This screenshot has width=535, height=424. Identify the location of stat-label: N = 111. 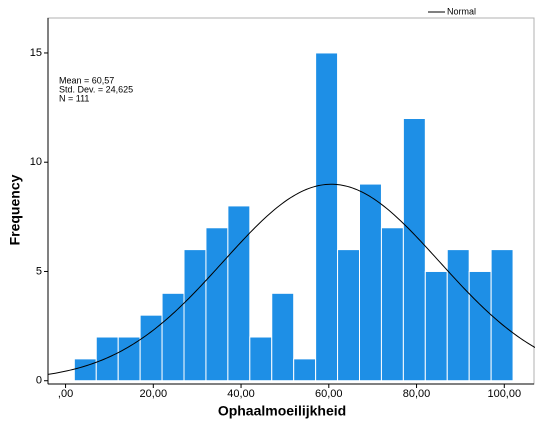
(74, 98).